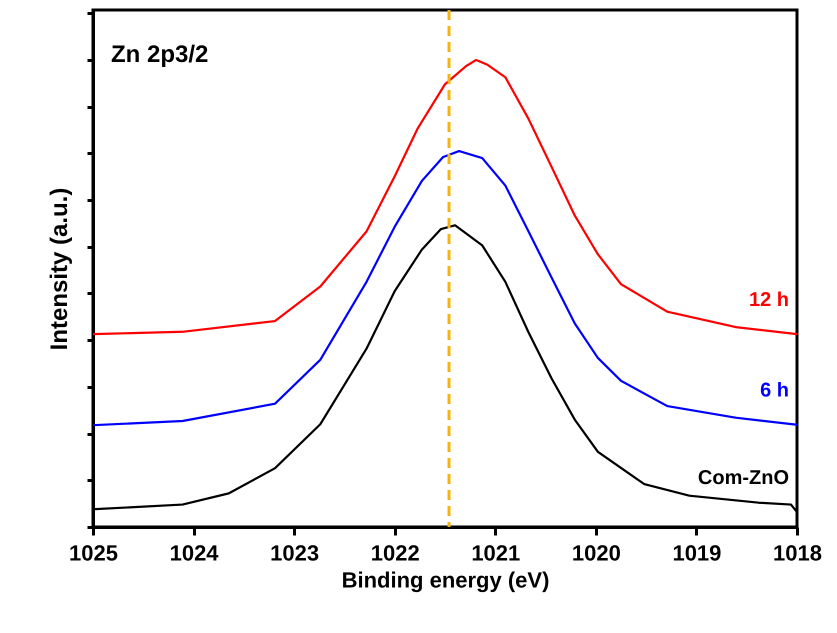 Image resolution: width=837 pixels, height=633 pixels. What do you see at coordinates (395, 553) in the screenshot?
I see `x-tick-label: 1022` at bounding box center [395, 553].